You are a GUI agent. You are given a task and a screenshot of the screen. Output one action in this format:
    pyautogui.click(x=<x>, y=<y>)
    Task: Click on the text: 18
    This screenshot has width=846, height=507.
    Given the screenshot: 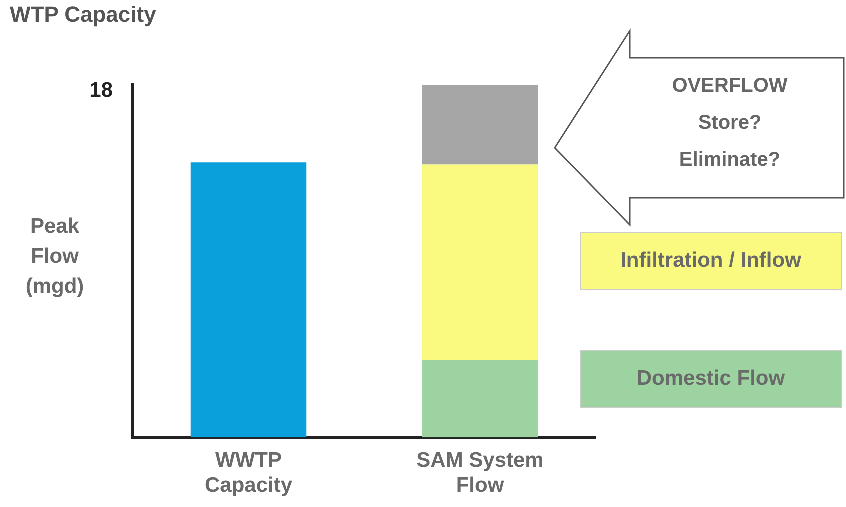 What is the action you would take?
    pyautogui.click(x=102, y=90)
    